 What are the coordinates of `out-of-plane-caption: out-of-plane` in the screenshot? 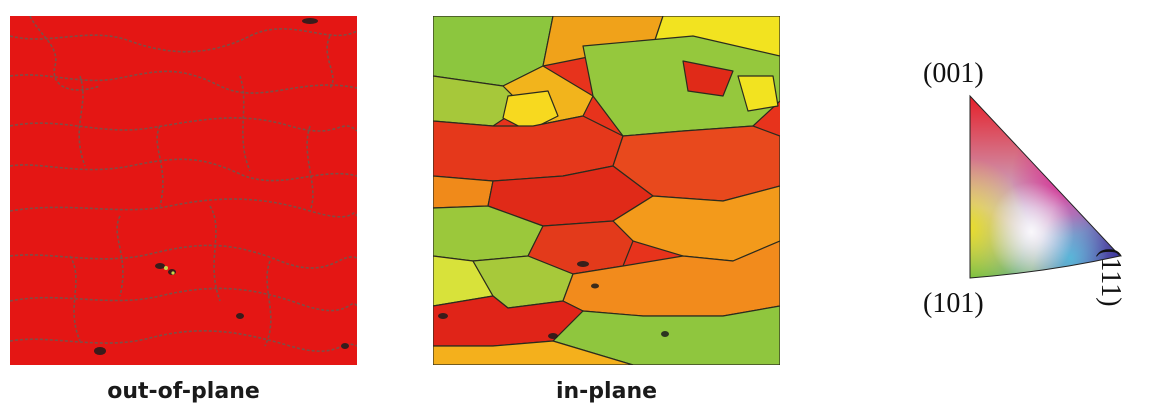 It's located at (183, 391).